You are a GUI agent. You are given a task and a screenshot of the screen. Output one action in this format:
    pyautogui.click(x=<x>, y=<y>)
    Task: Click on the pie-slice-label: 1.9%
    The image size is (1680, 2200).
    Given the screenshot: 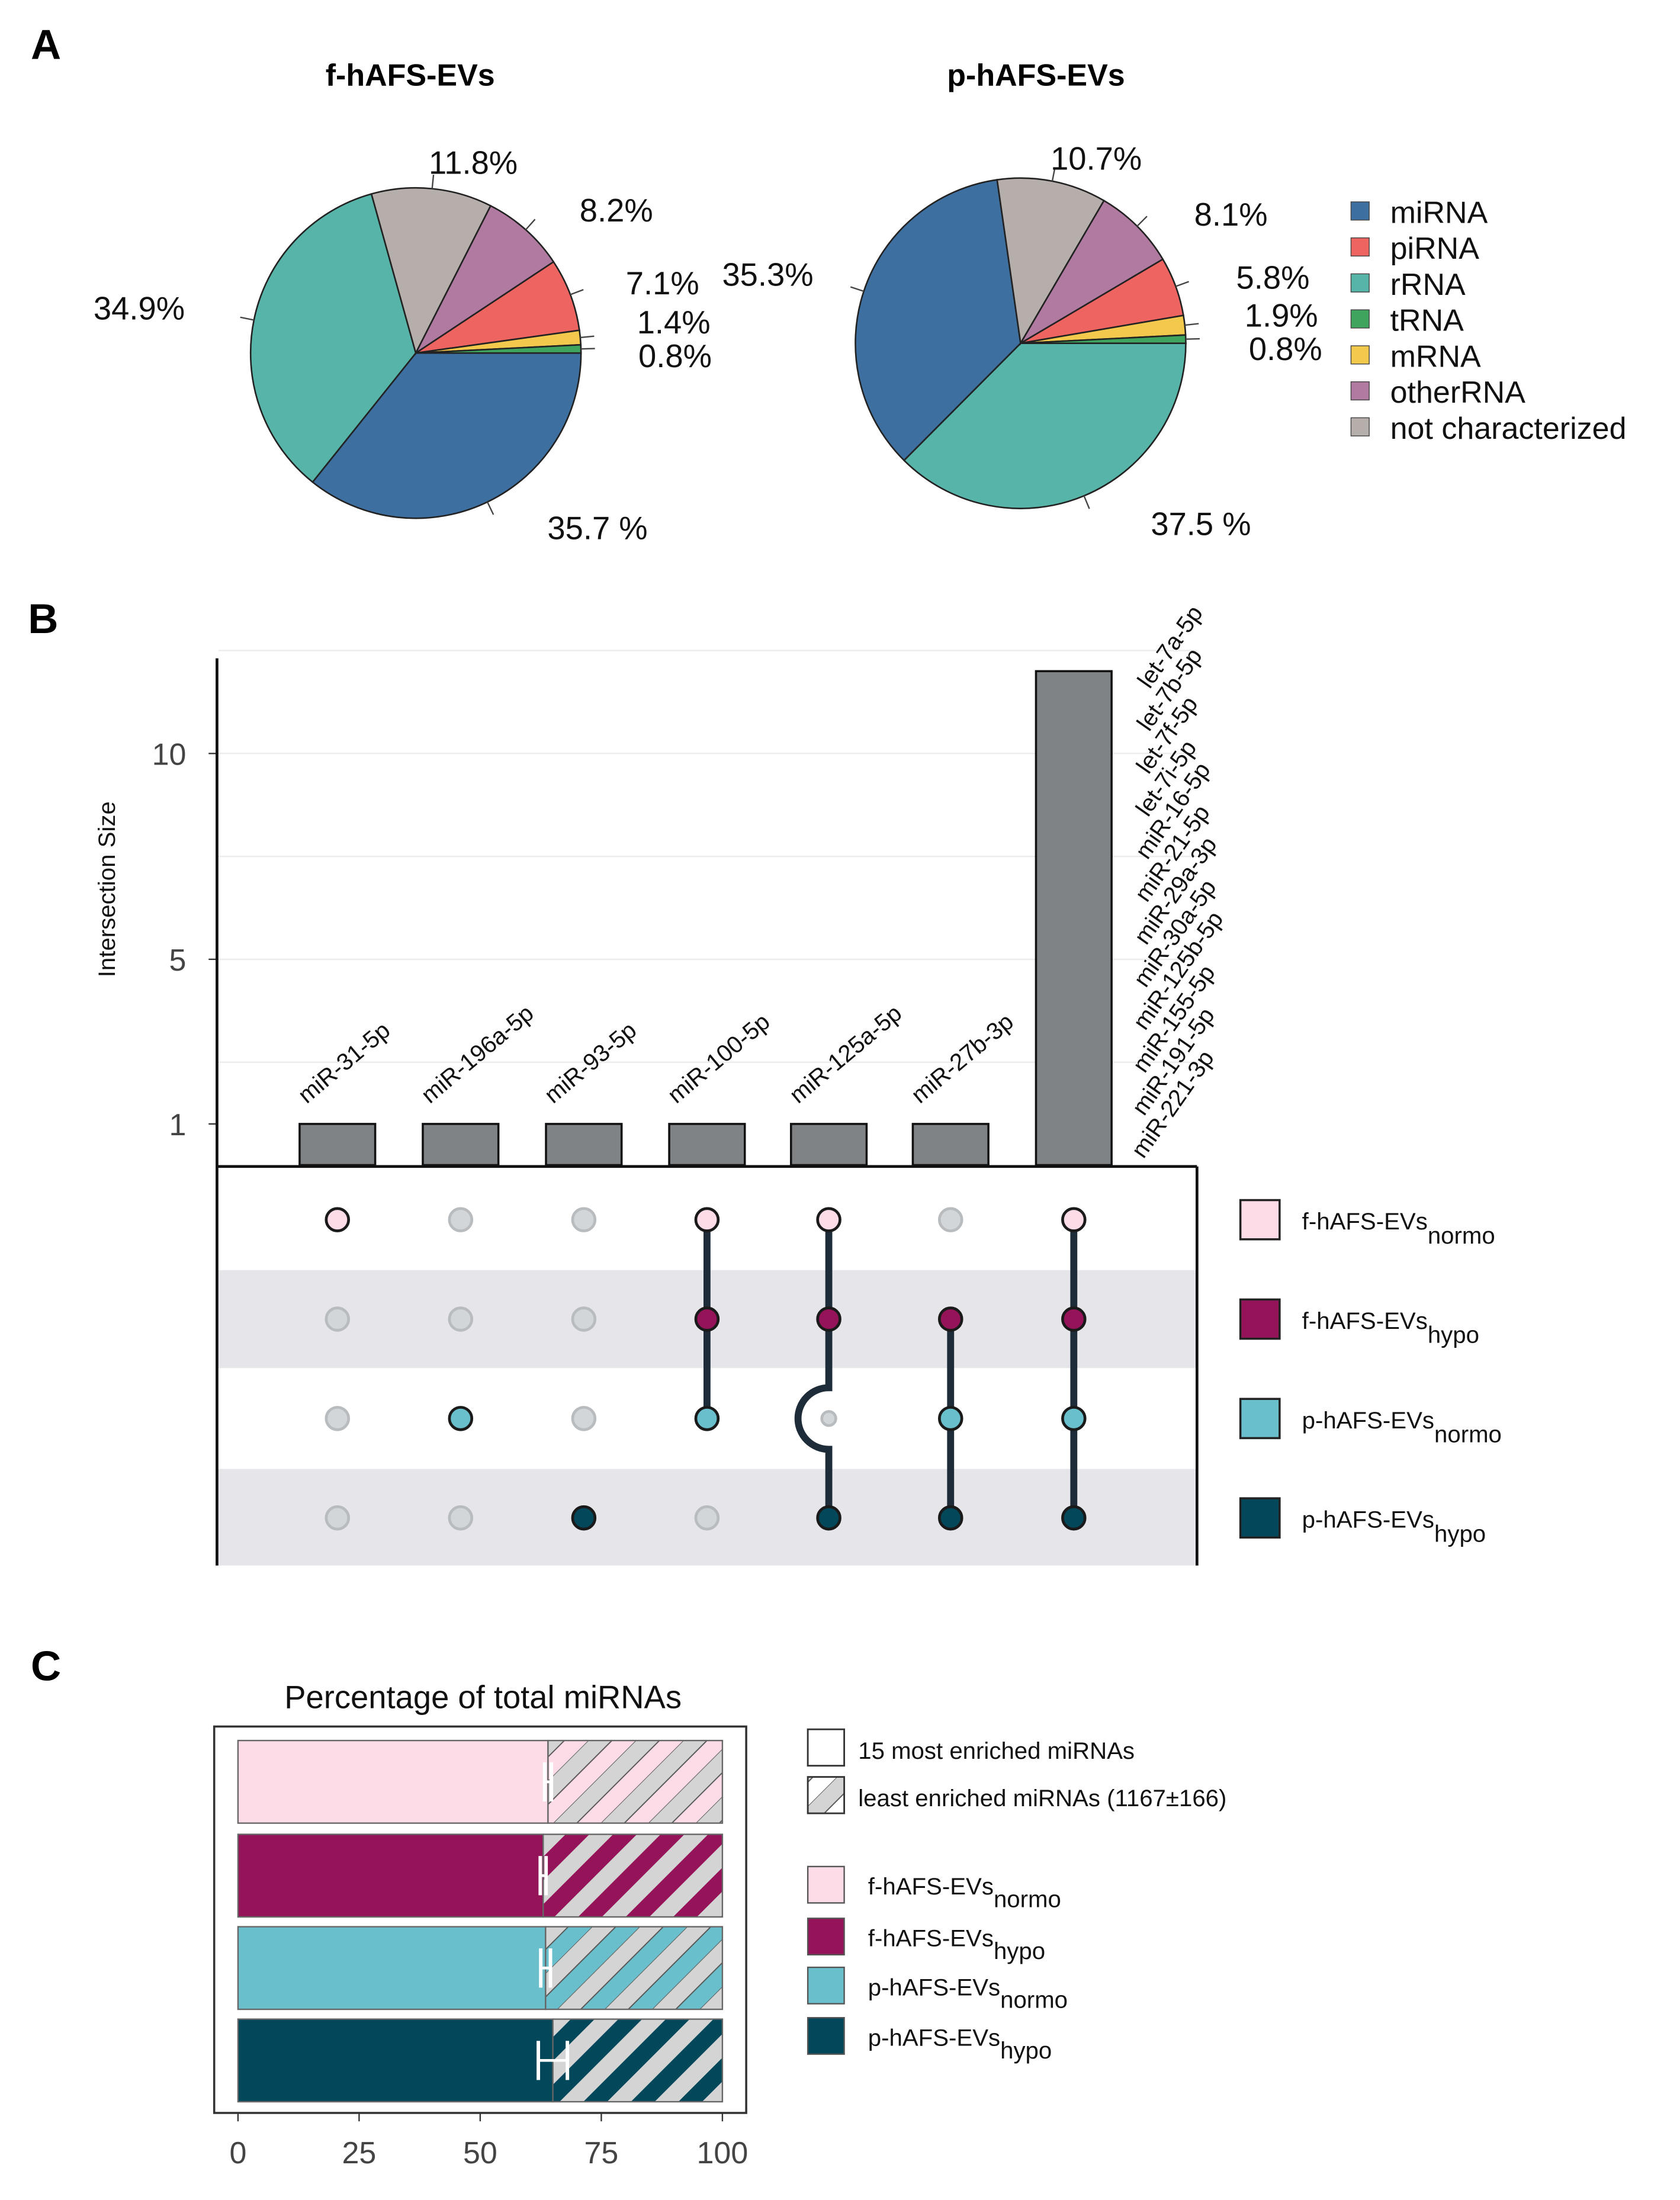 What is the action you would take?
    pyautogui.click(x=1281, y=315)
    